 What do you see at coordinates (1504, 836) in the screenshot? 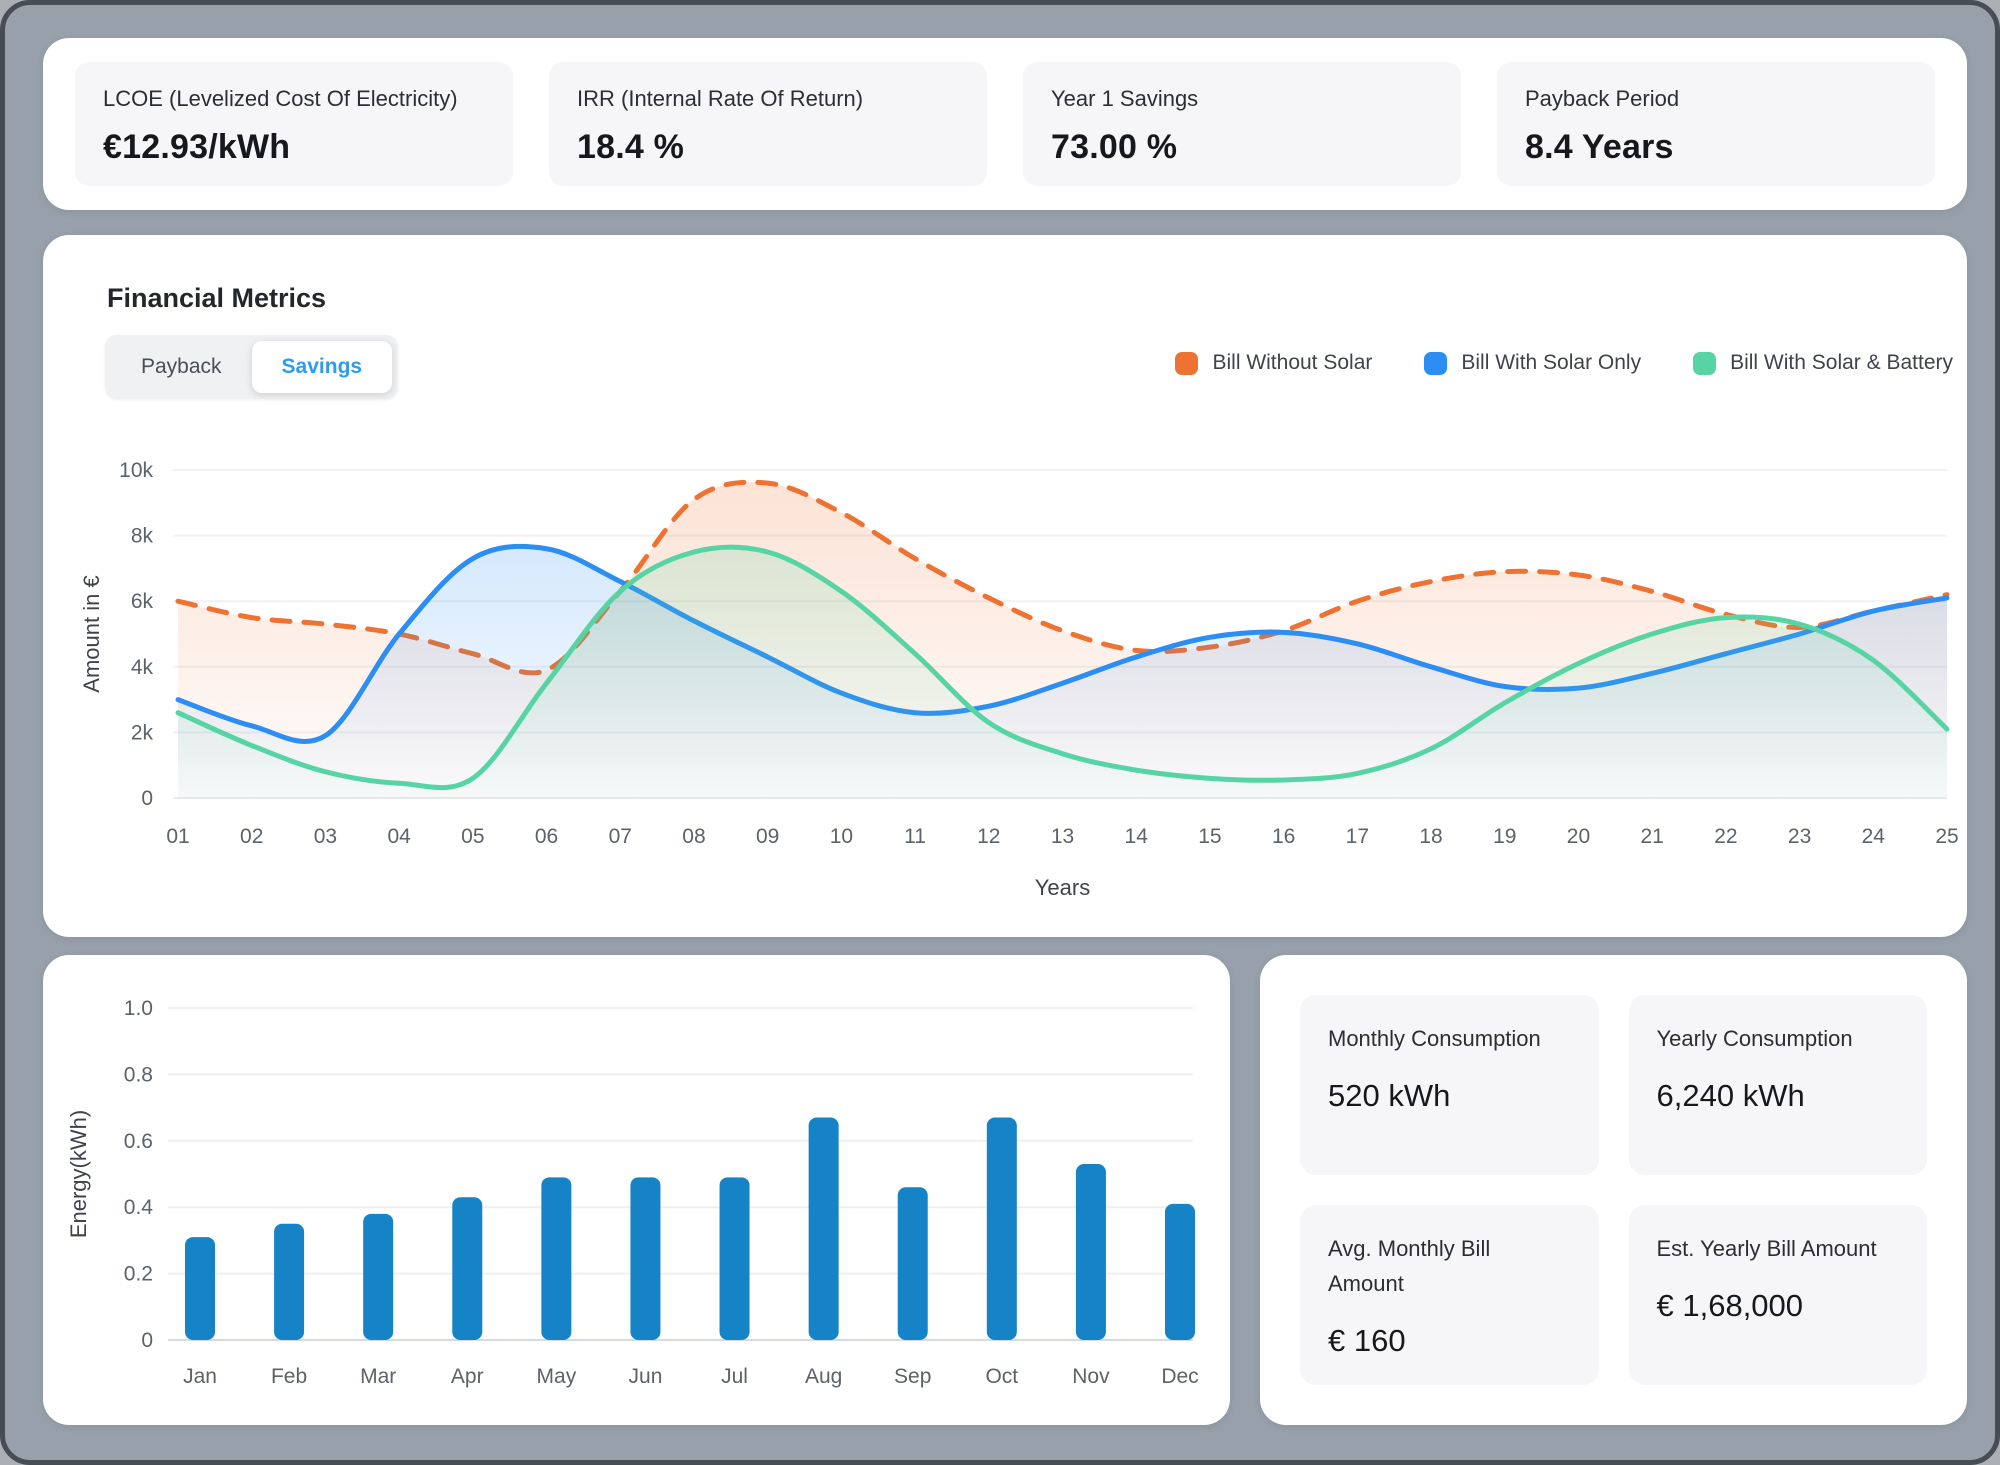
I see `svg-text: 19` at bounding box center [1504, 836].